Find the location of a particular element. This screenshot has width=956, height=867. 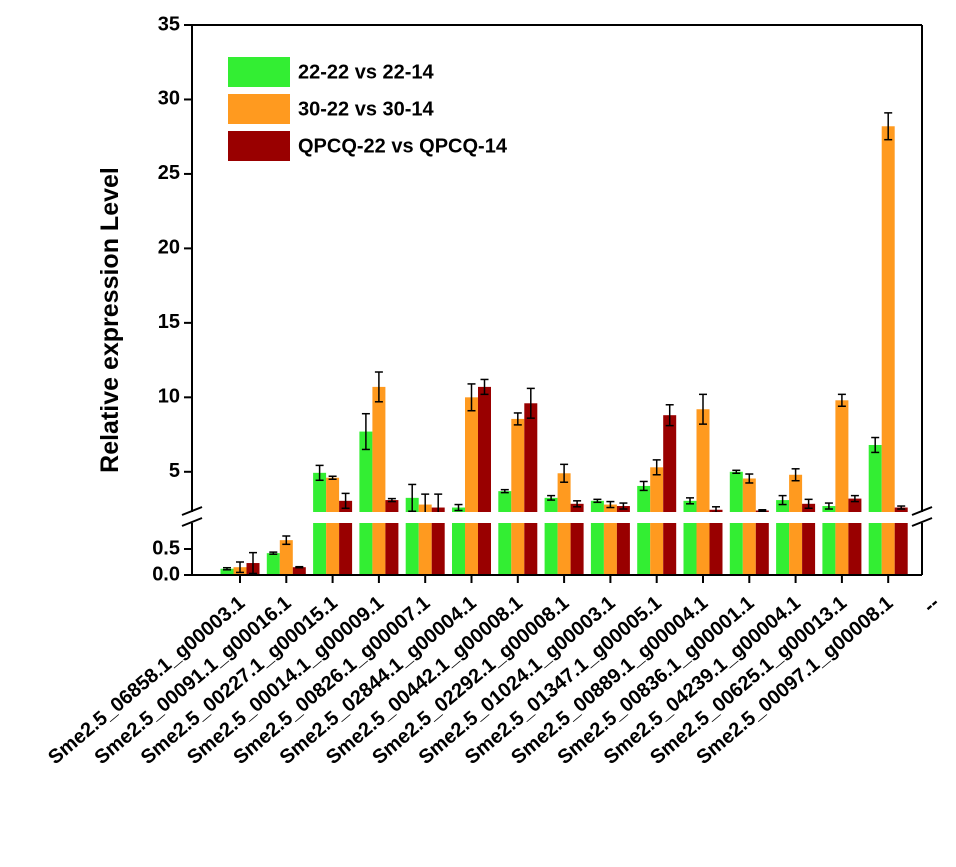

y-tick-label: 15 is located at coordinates (169, 322).